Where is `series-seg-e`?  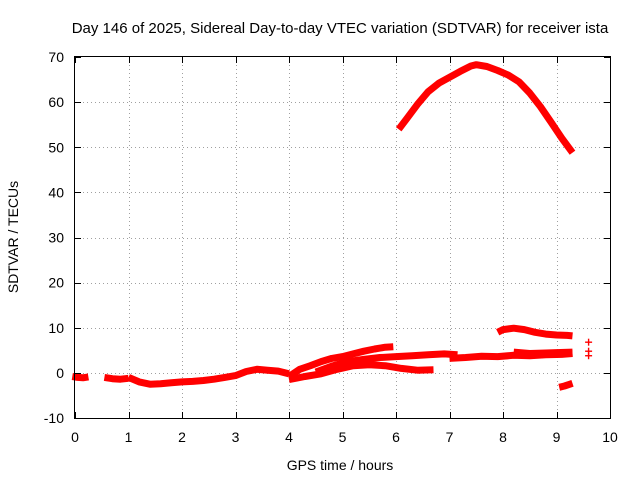 series-seg-e is located at coordinates (361, 372).